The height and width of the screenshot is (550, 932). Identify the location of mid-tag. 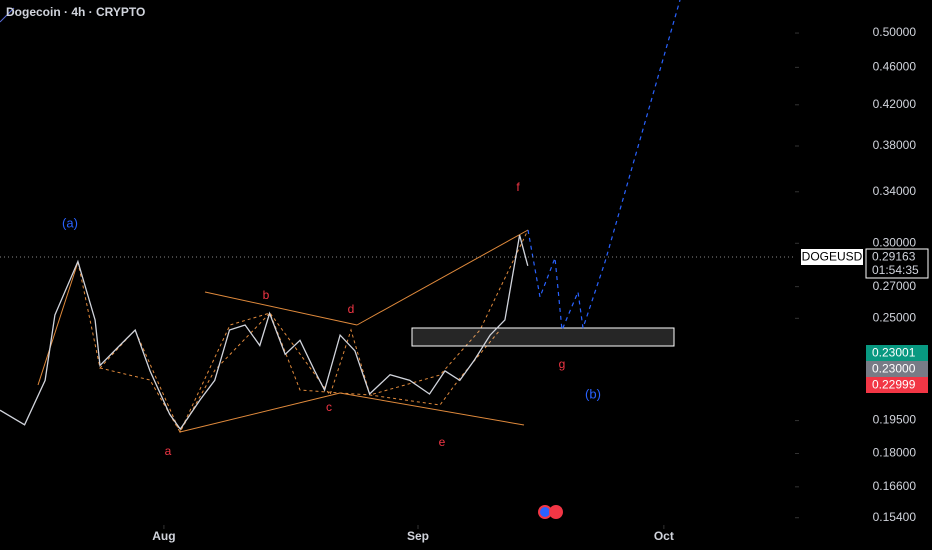
(897, 369).